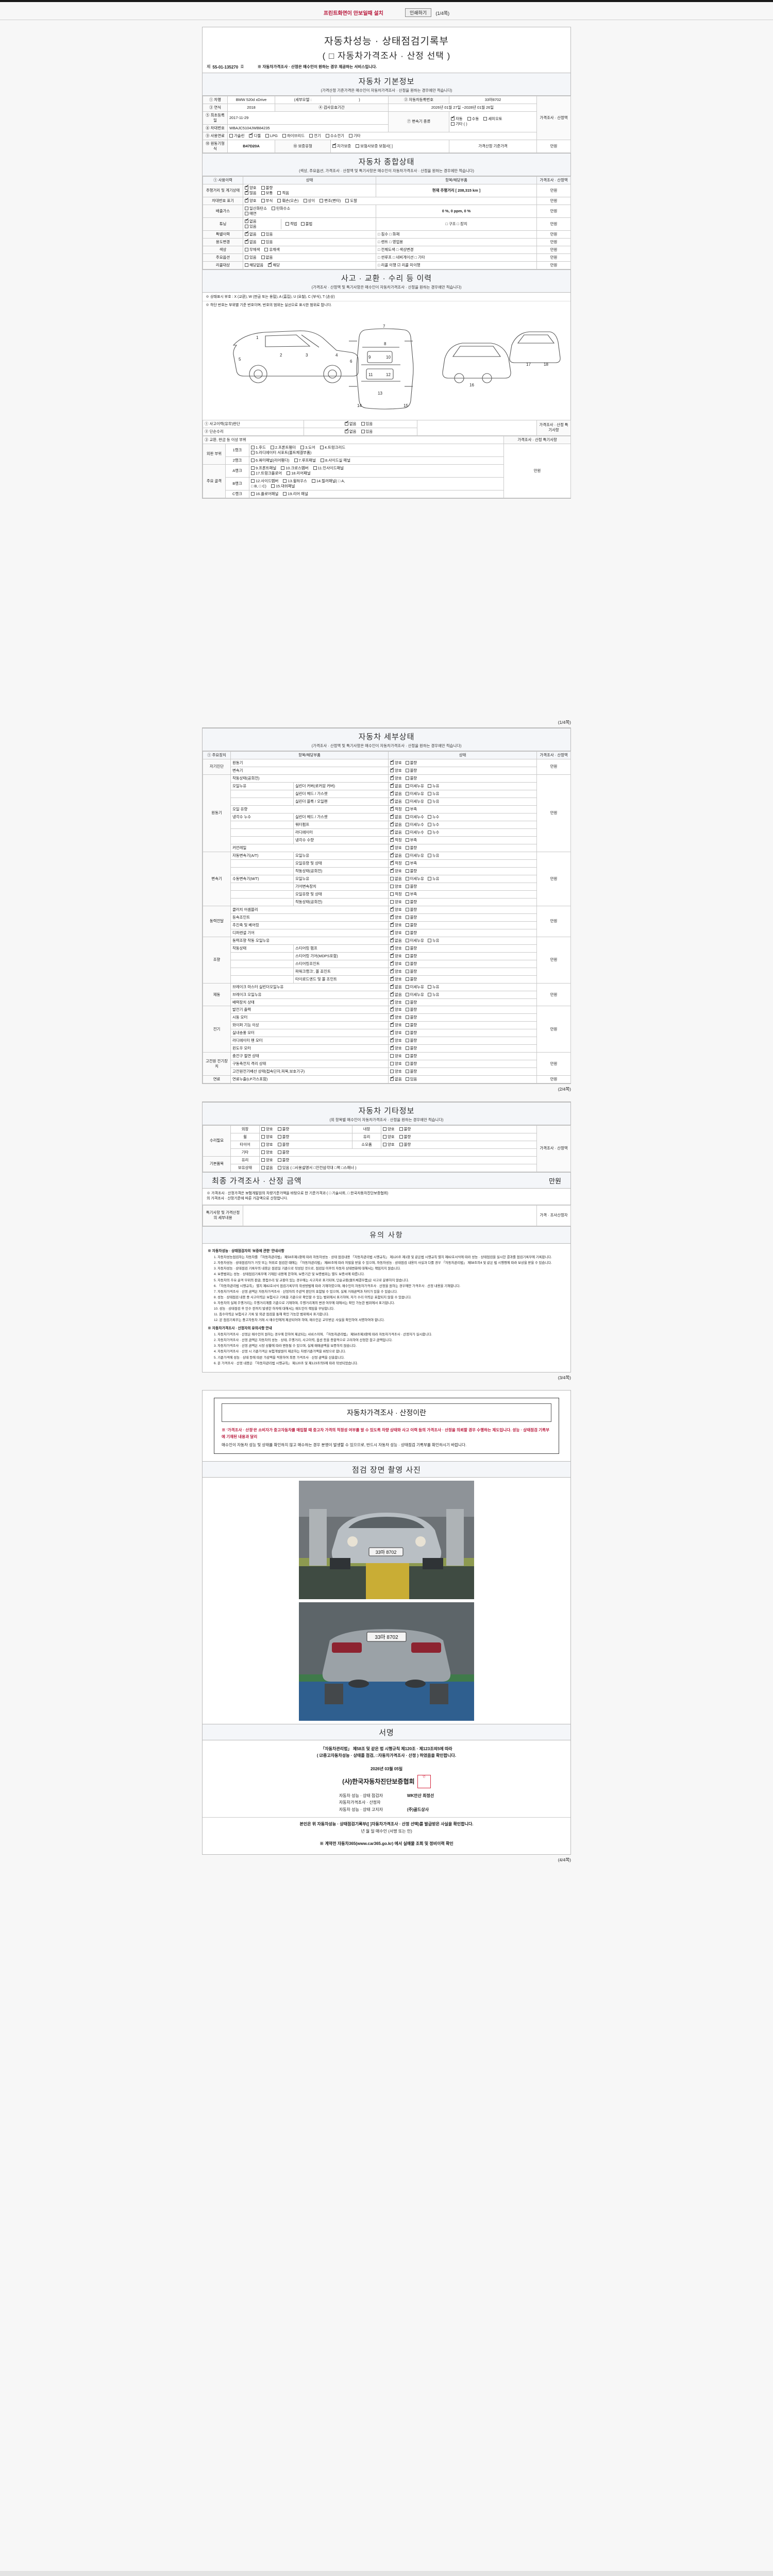  Describe the element at coordinates (411, 809) in the screenshot. I see `detail-1-4-opt-1: 부족` at that location.